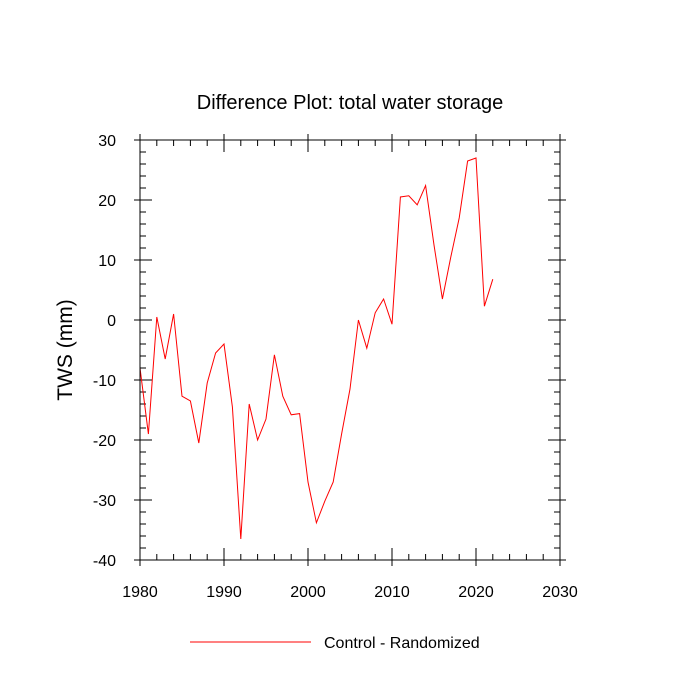 Image resolution: width=700 pixels, height=700 pixels. Describe the element at coordinates (107, 141) in the screenshot. I see `y-tick-label: 30` at that location.